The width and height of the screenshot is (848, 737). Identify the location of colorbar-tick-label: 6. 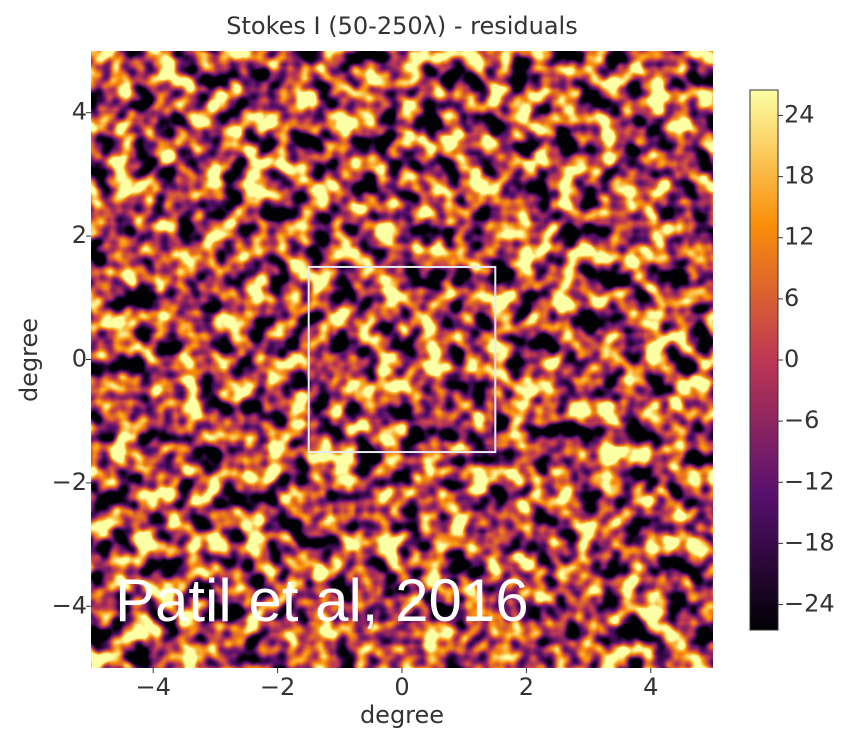
(791, 298).